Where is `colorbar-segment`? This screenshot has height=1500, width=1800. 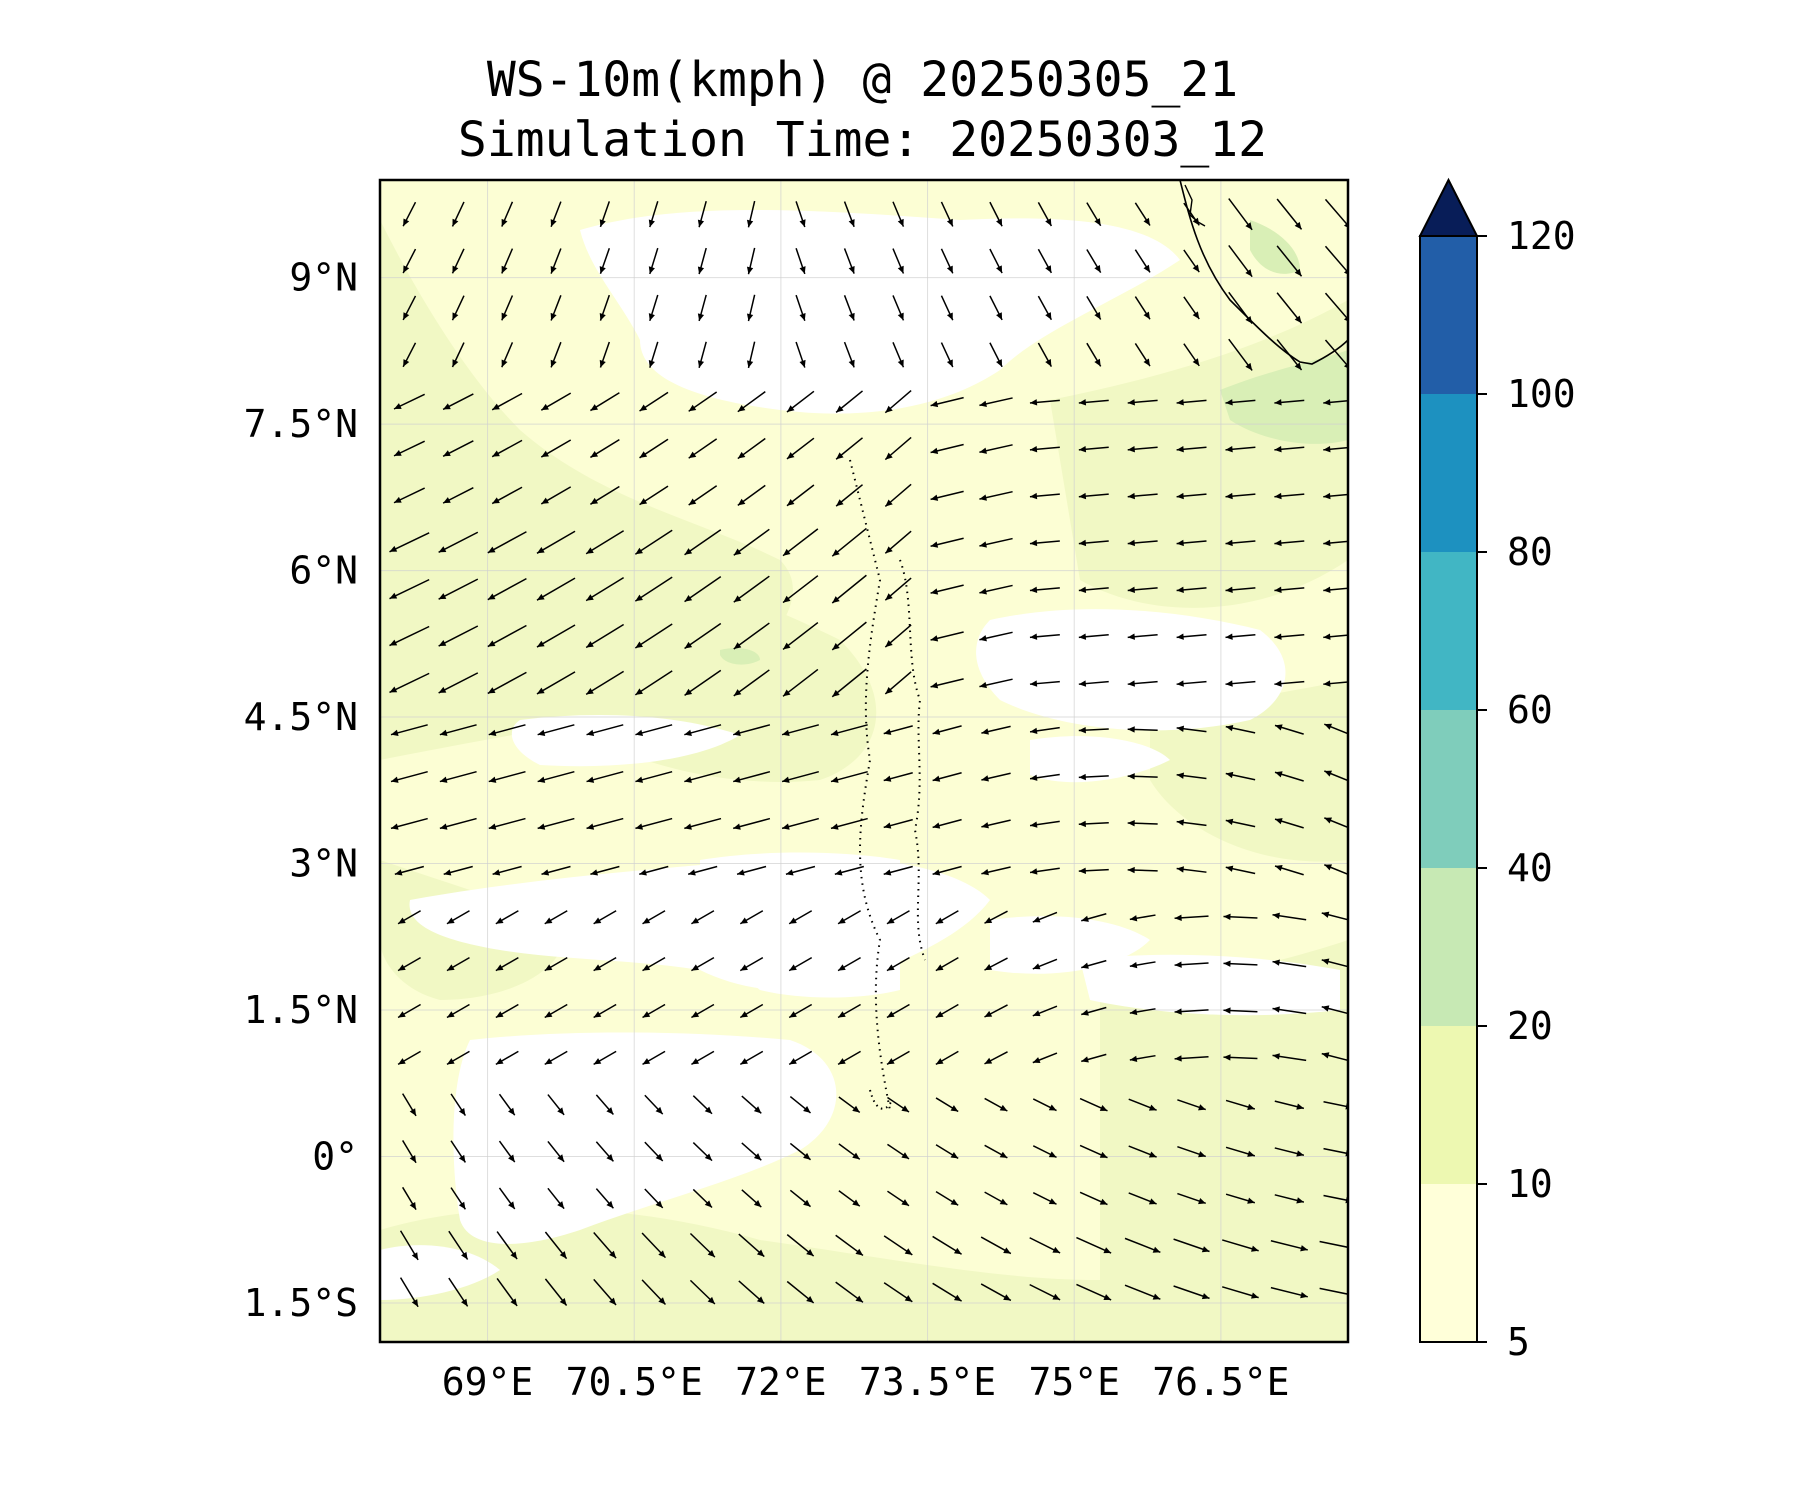
colorbar-segment is located at coordinates (1448, 789).